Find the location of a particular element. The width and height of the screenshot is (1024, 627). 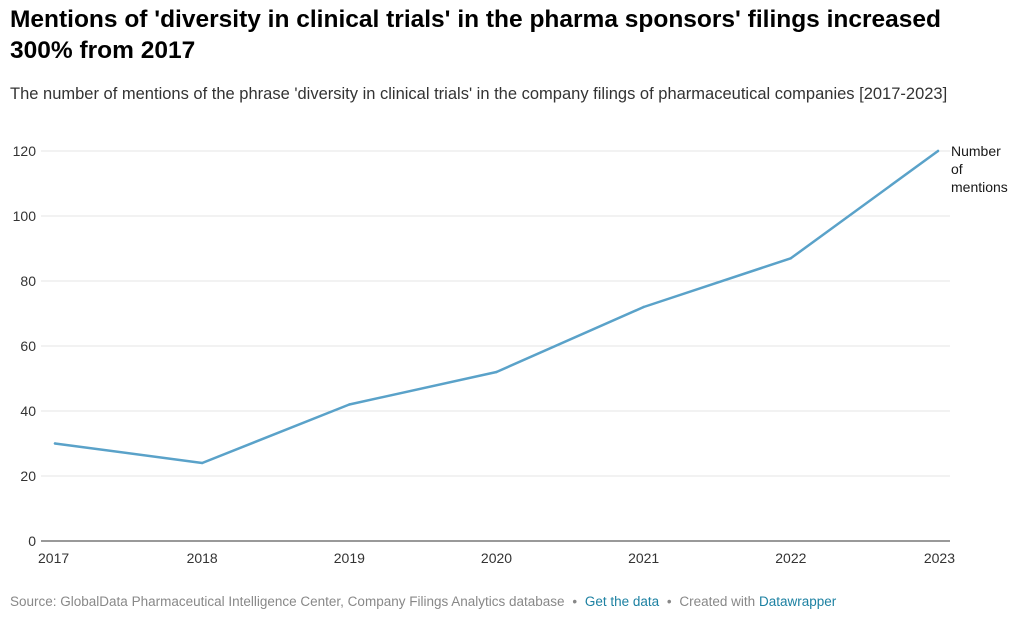

x-axis-ticks: 2017 2018 2019 2020 2021 2022 2023 is located at coordinates (496, 558).